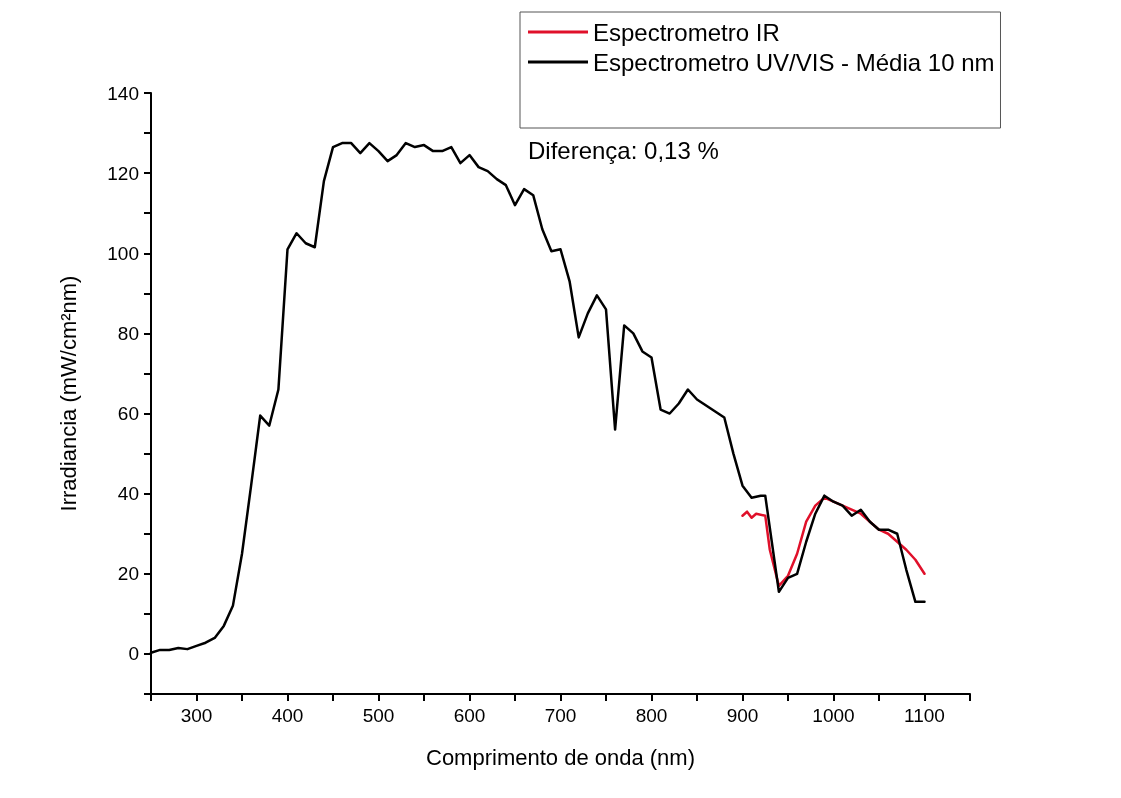  What do you see at coordinates (196, 715) in the screenshot?
I see `x-tick-label: 300` at bounding box center [196, 715].